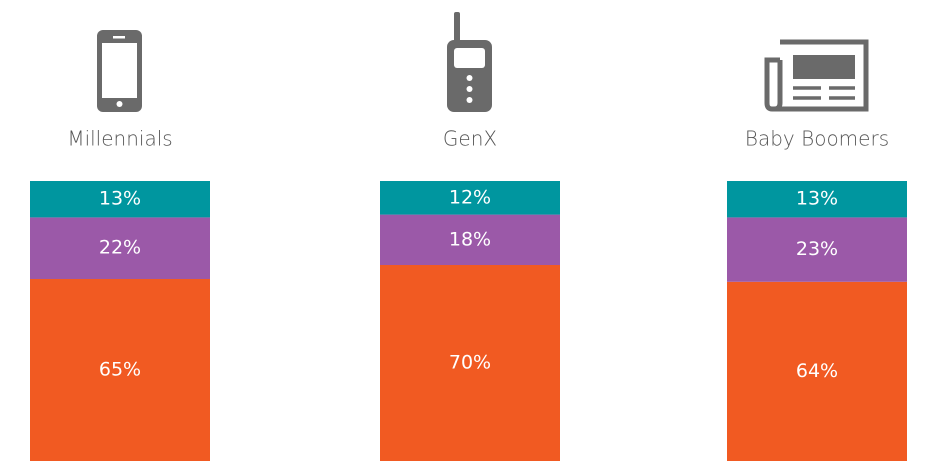 The width and height of the screenshot is (927, 461). I want to click on value-label: 65%, so click(120, 370).